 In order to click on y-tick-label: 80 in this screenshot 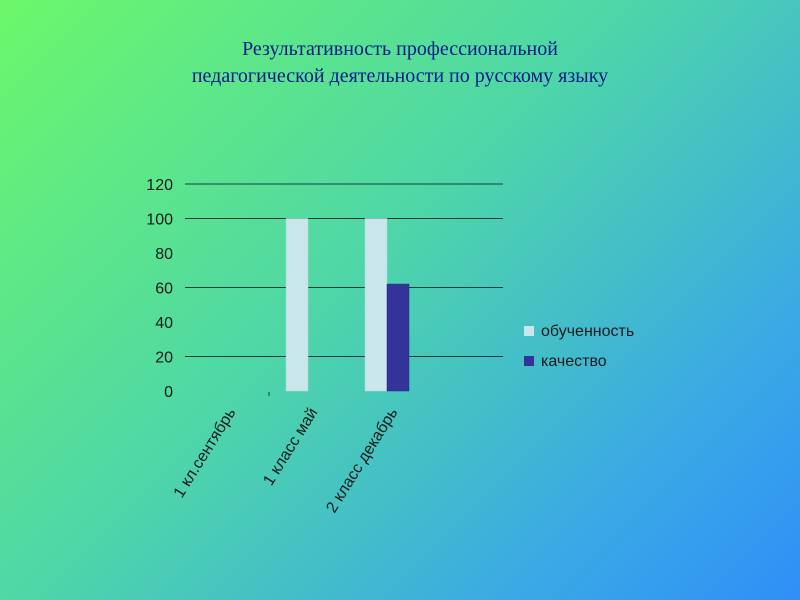, I will do `click(164, 254)`.